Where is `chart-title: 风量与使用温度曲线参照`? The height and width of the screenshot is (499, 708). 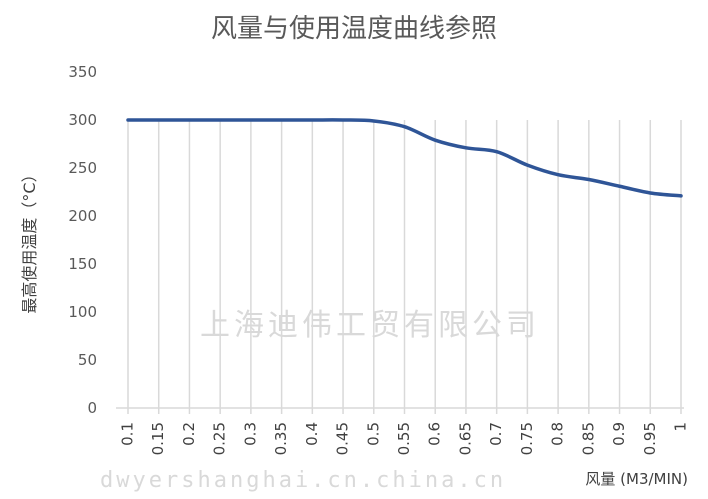 chart-title: 风量与使用温度曲线参照 is located at coordinates (353, 29).